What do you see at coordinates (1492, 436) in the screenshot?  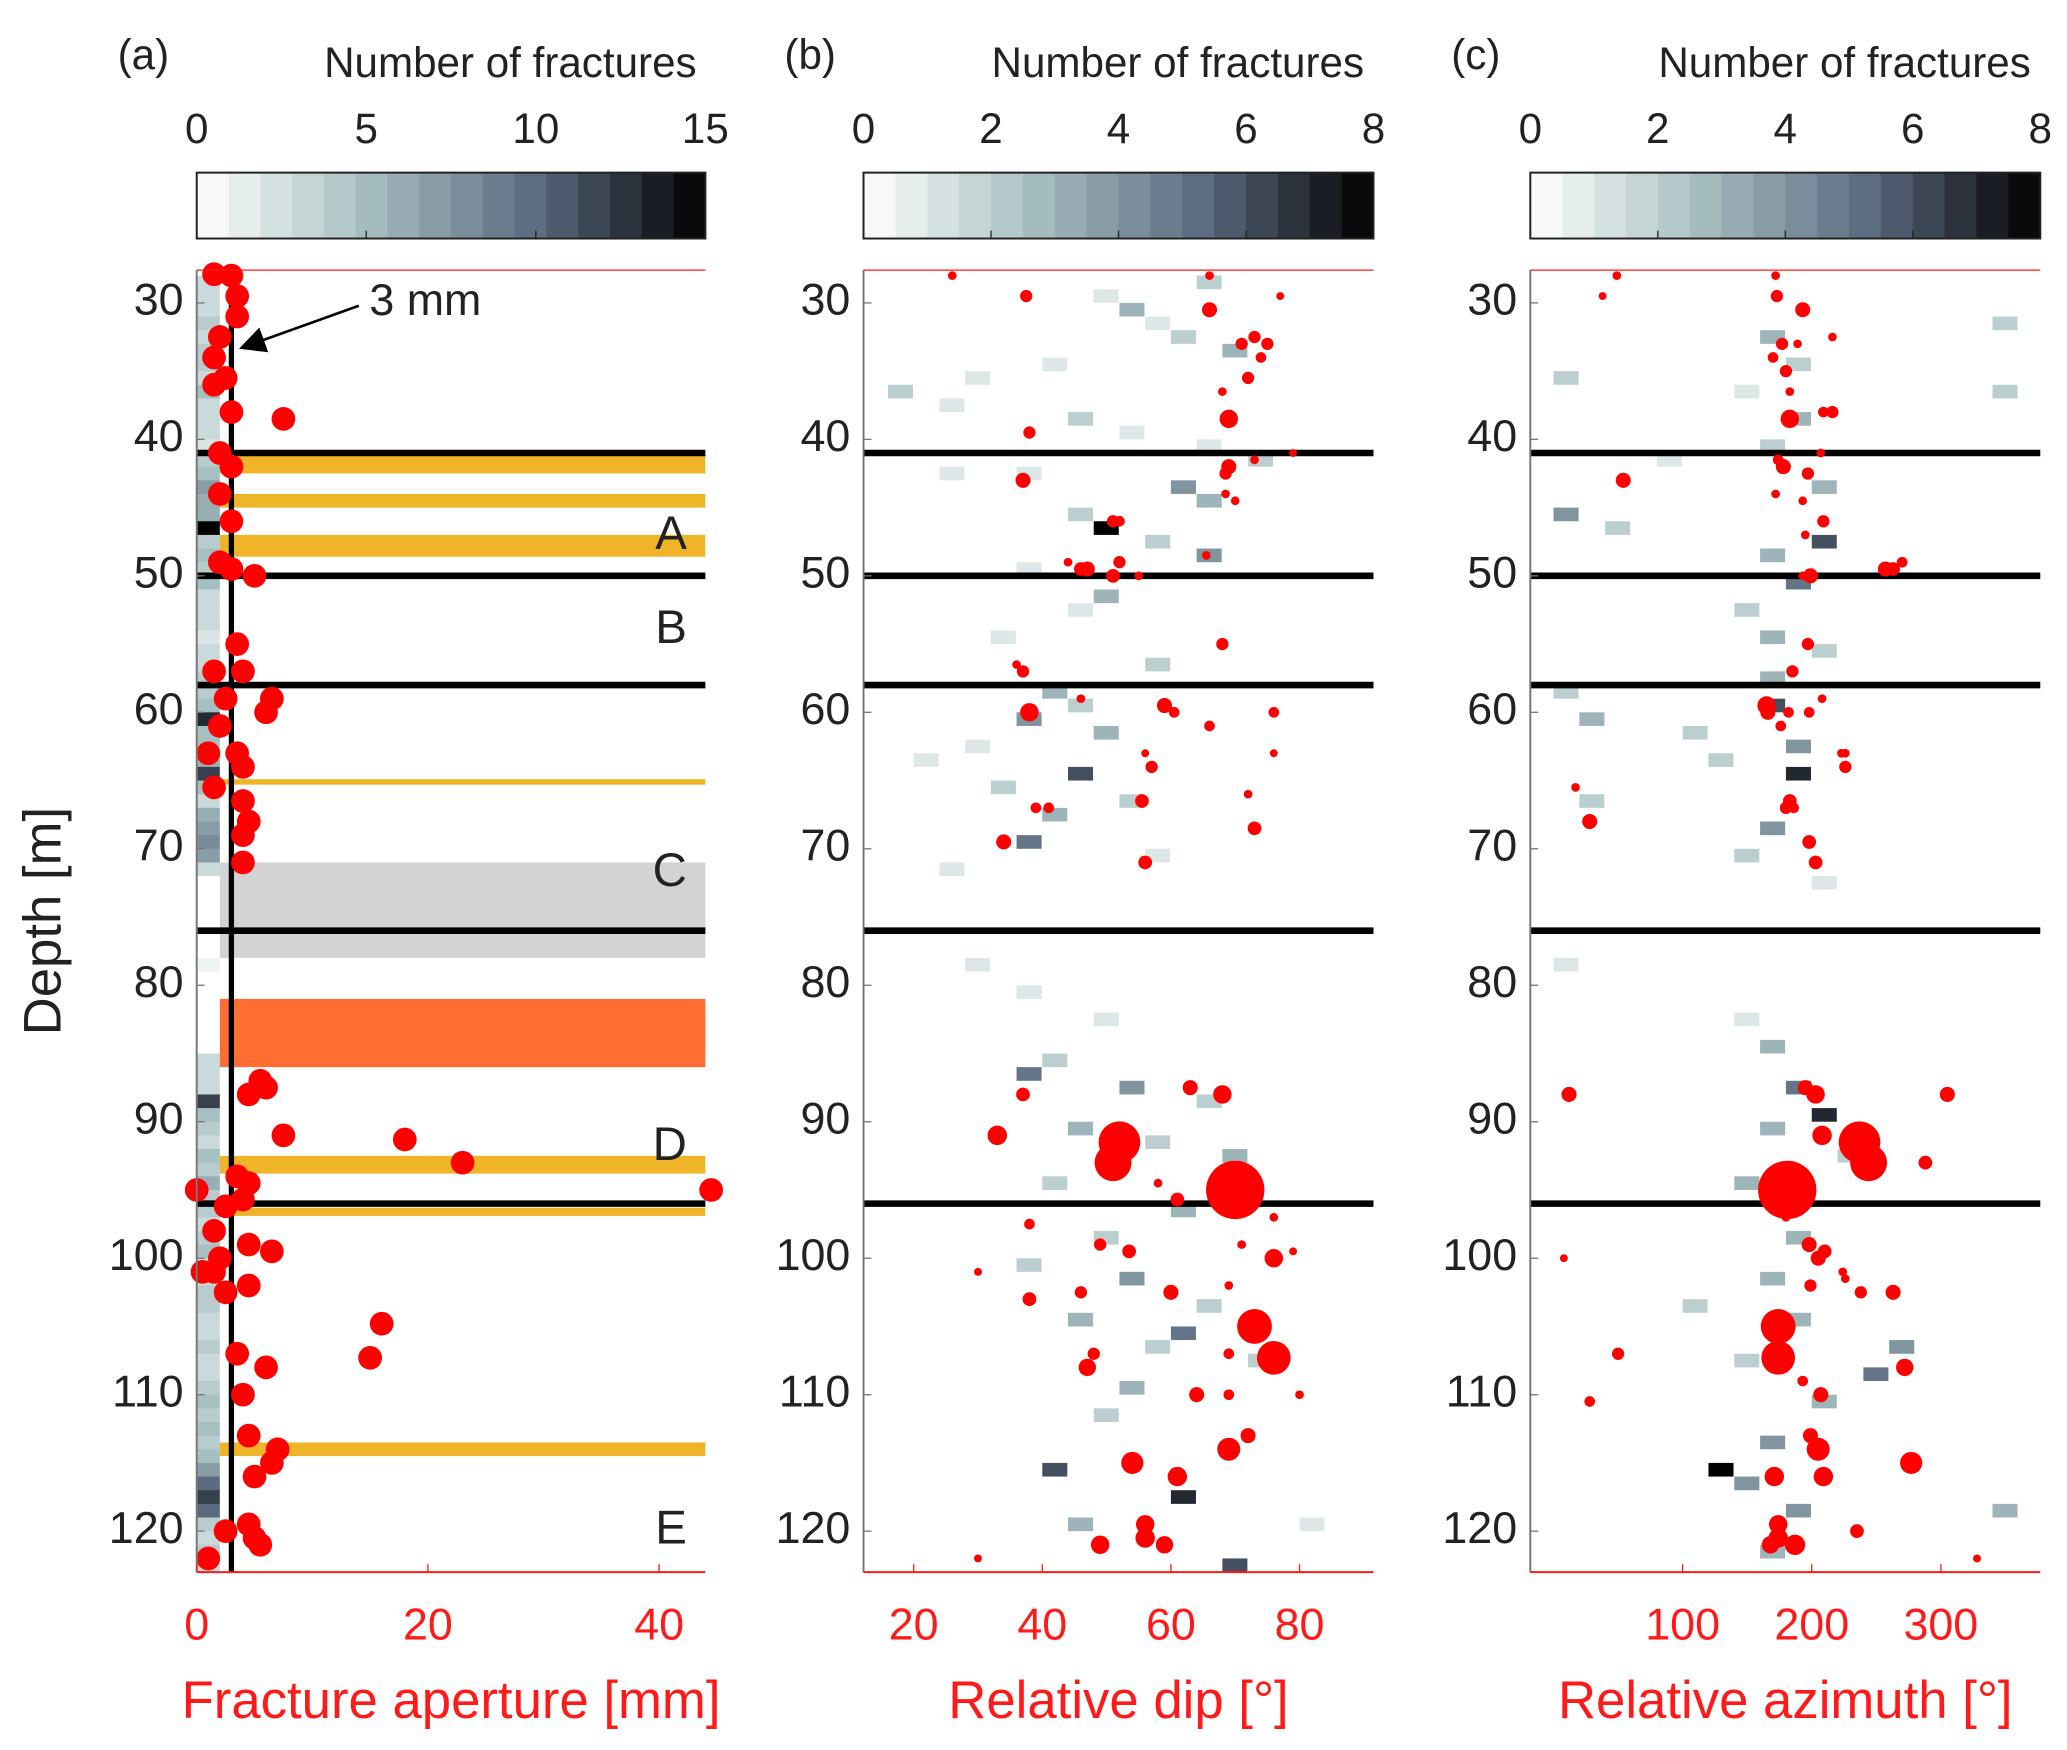 I see `y-tick-label: 40` at bounding box center [1492, 436].